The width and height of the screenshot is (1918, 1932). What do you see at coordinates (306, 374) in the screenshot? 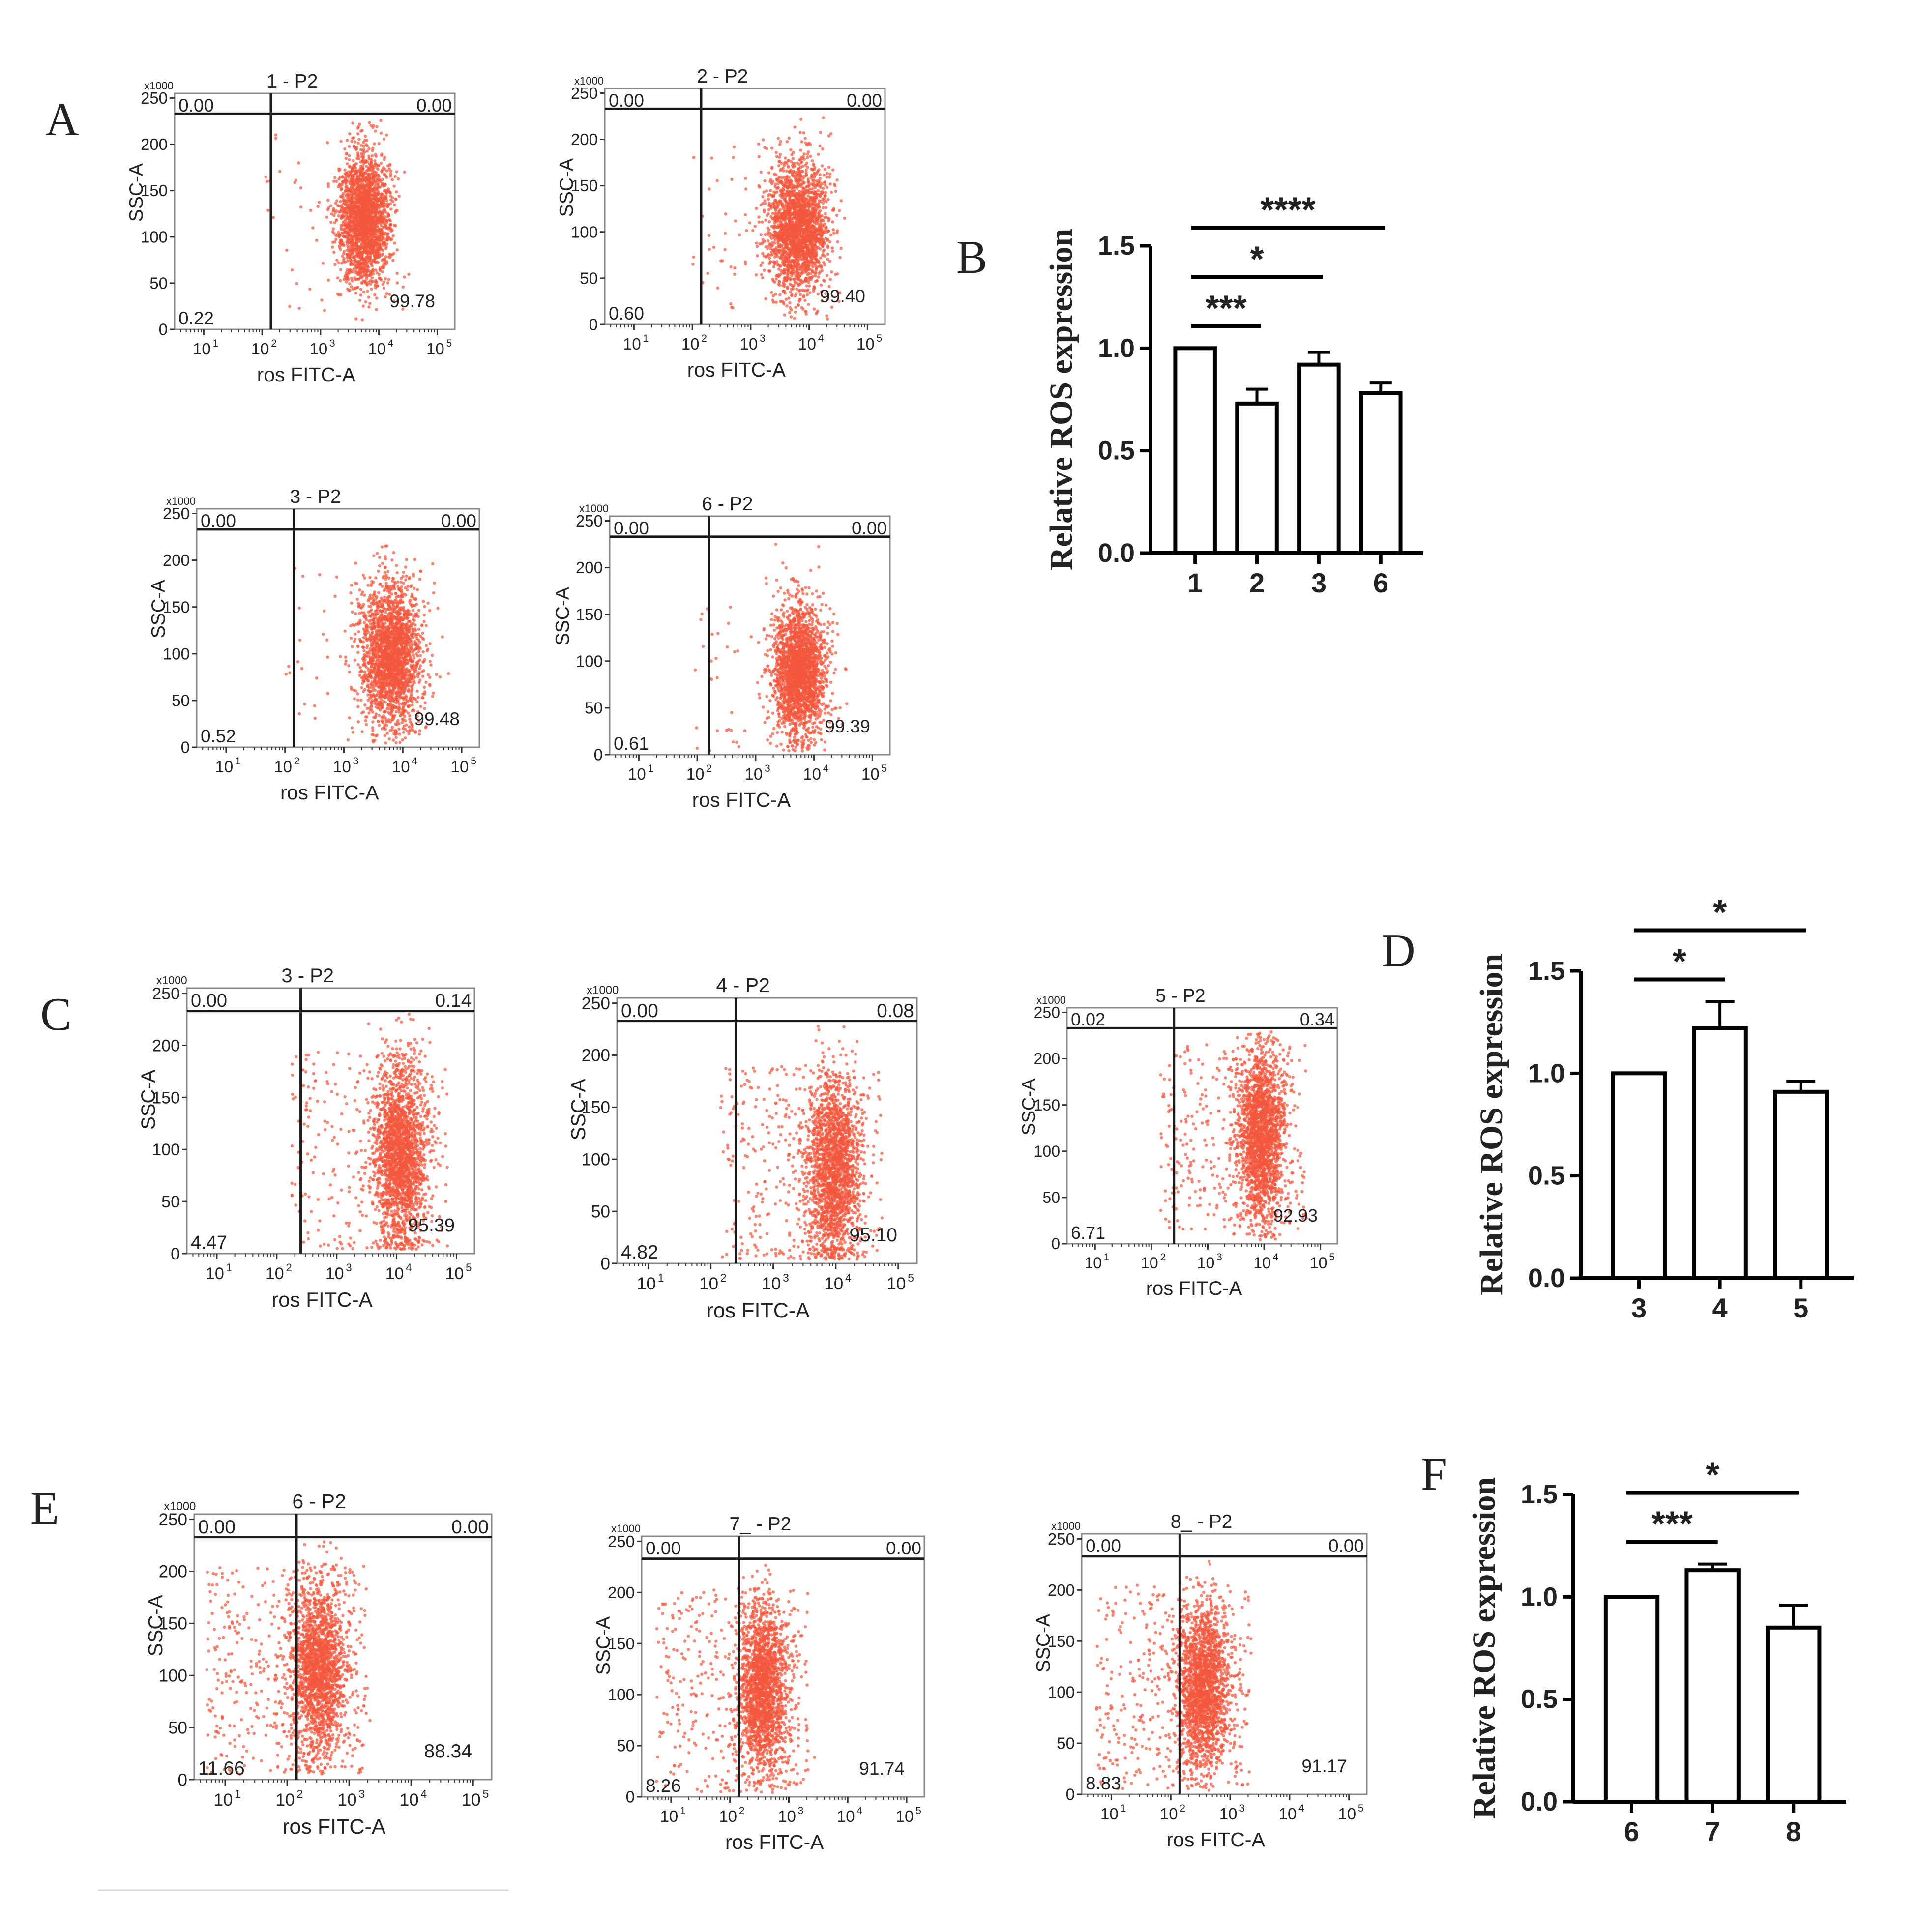
I see `x-axis-label: ros FITC-A` at bounding box center [306, 374].